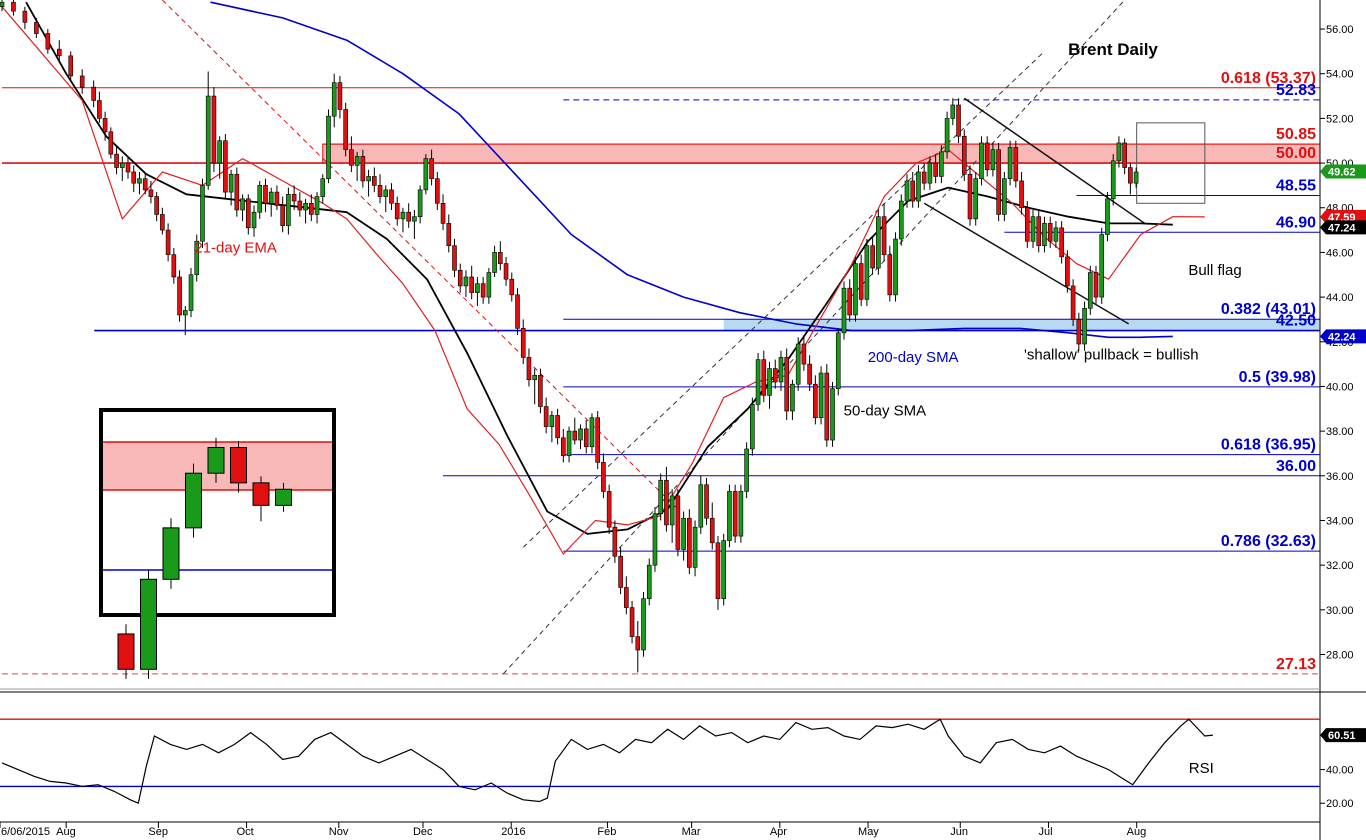  I want to click on time-tick-label: Oct, so click(245, 832).